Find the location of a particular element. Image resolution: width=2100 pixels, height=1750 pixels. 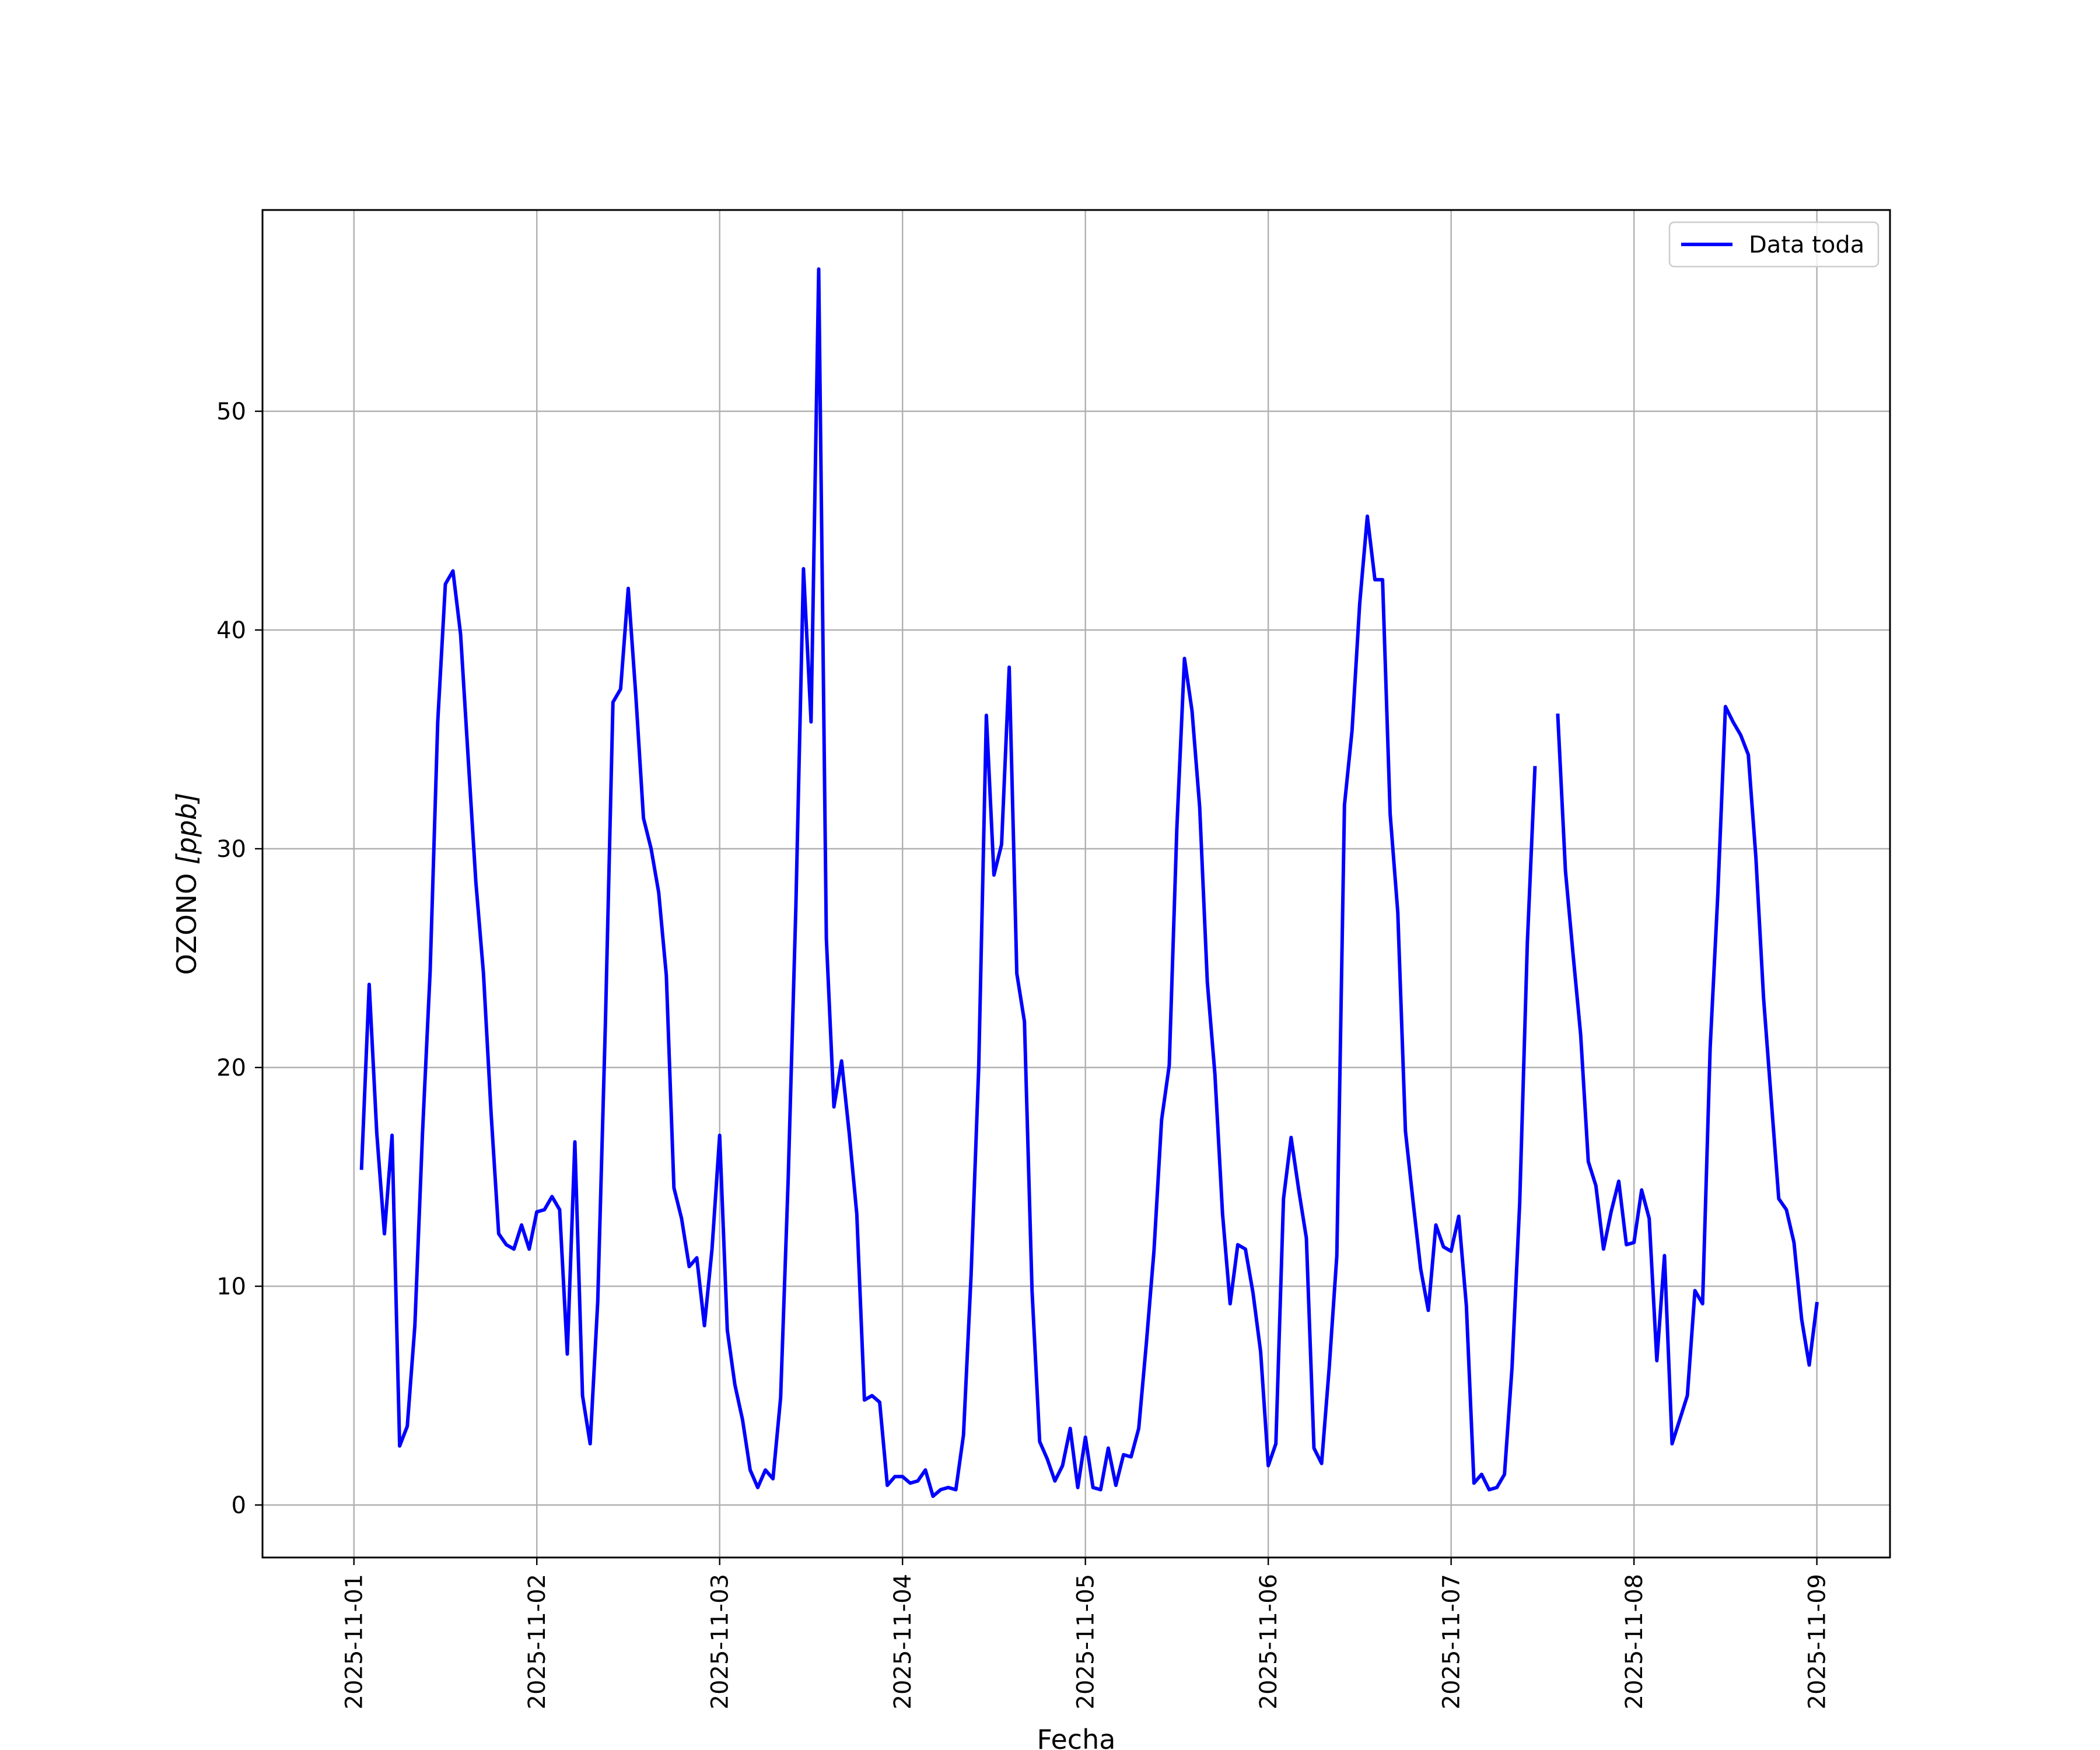

y-axis-title-main: OZONO is located at coordinates (187, 919).